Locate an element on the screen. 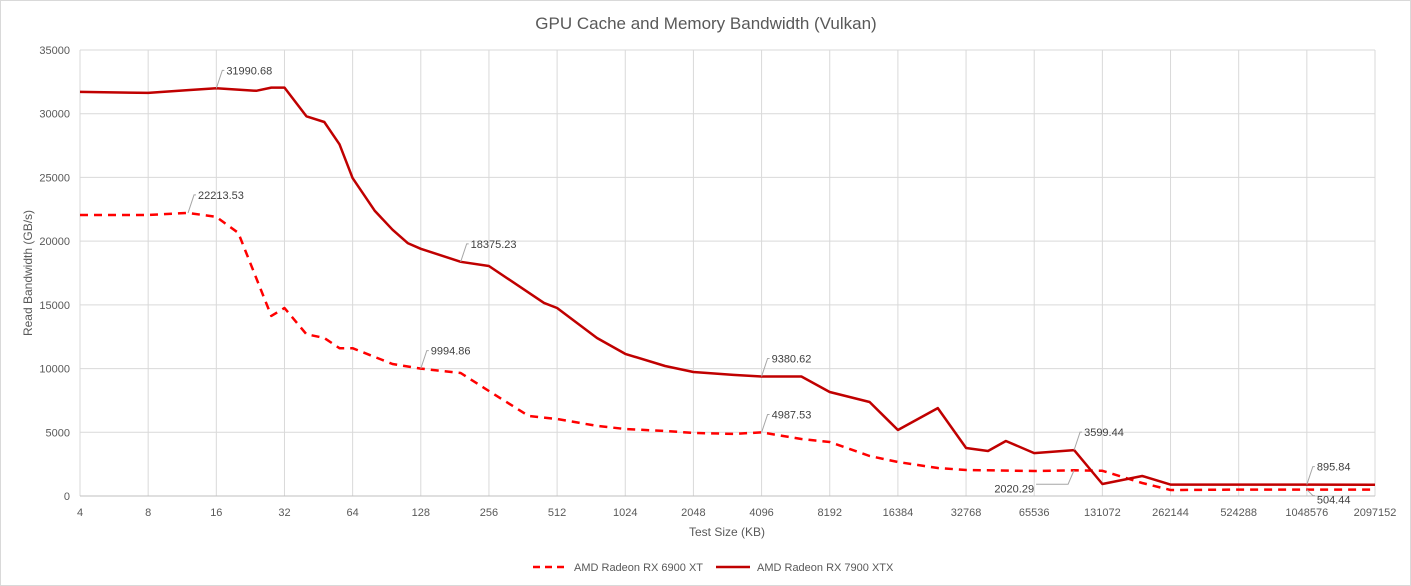 The height and width of the screenshot is (586, 1411). x-tick-label: 8 is located at coordinates (148, 513).